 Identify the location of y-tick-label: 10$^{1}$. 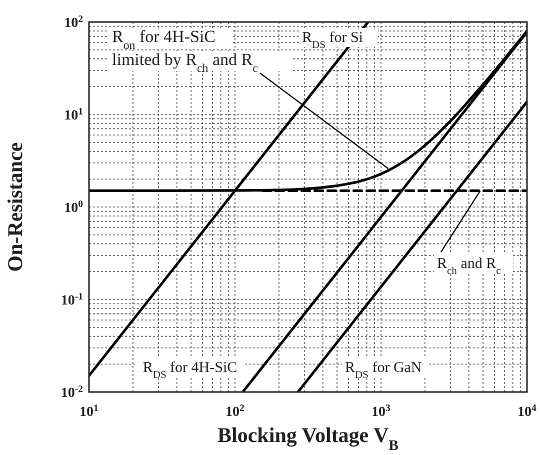
(74, 115).